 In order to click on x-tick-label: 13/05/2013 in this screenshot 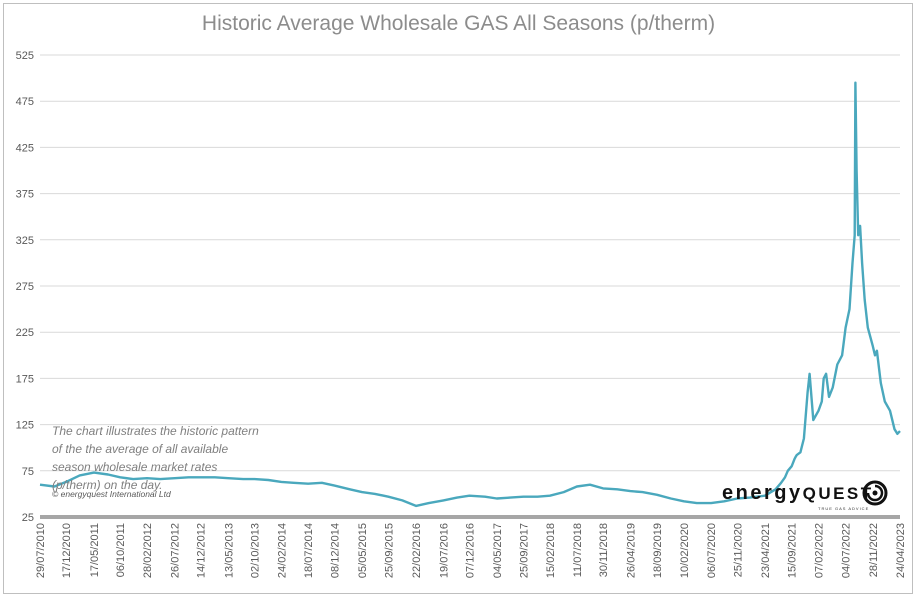, I will do `click(229, 550)`.